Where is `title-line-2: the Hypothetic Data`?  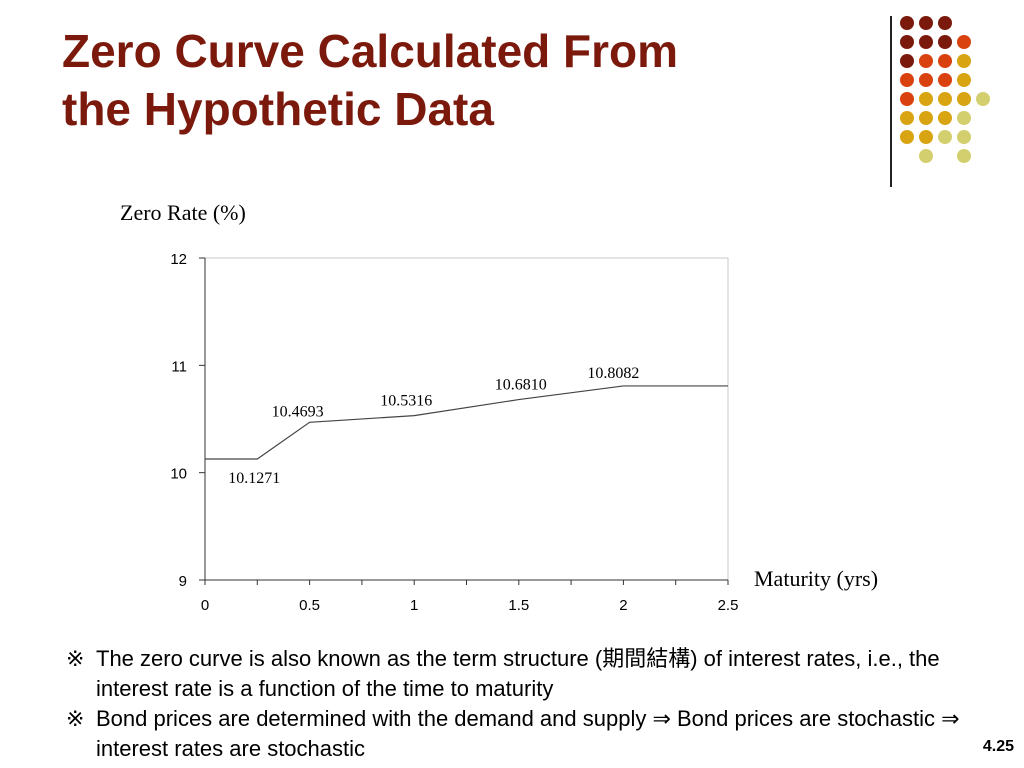 title-line-2: the Hypothetic Data is located at coordinates (278, 109).